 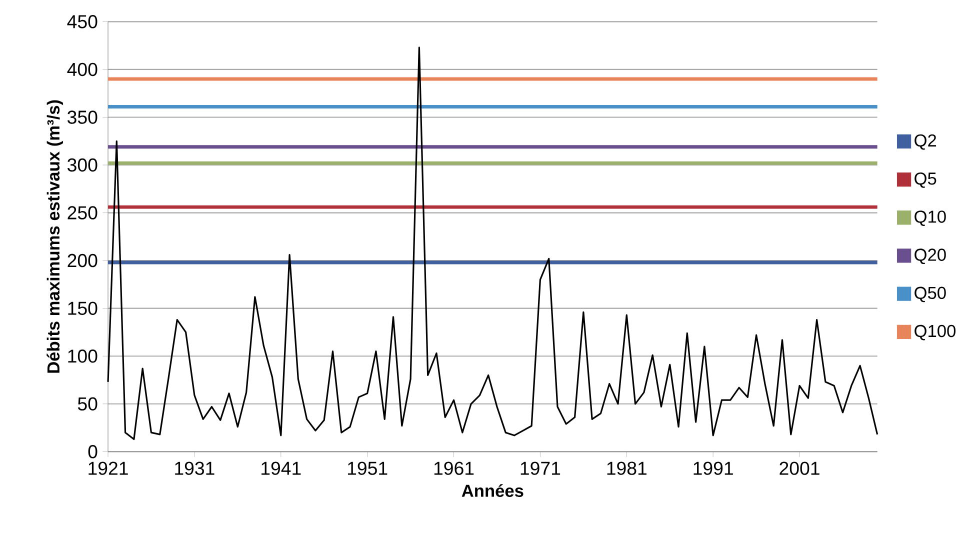 What do you see at coordinates (93, 451) in the screenshot?
I see `y-tick-label: 0` at bounding box center [93, 451].